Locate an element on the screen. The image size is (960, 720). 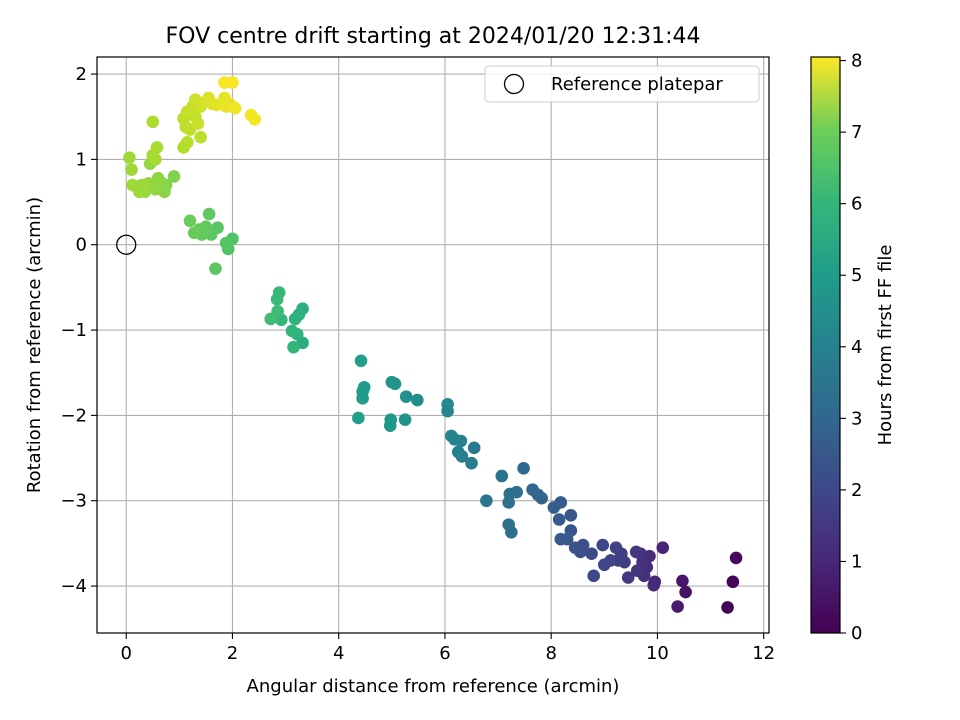
colorbar-tick-label: 2 is located at coordinates (856, 490).